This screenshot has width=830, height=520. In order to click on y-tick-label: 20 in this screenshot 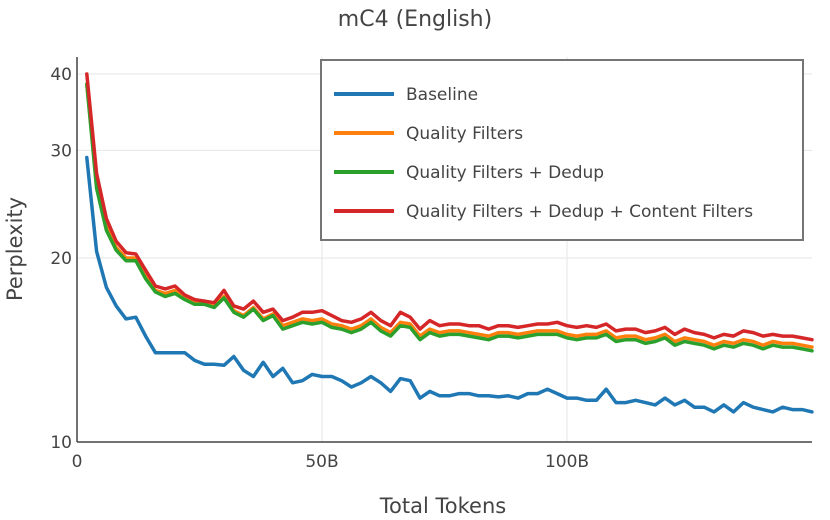, I will do `click(61, 259)`.